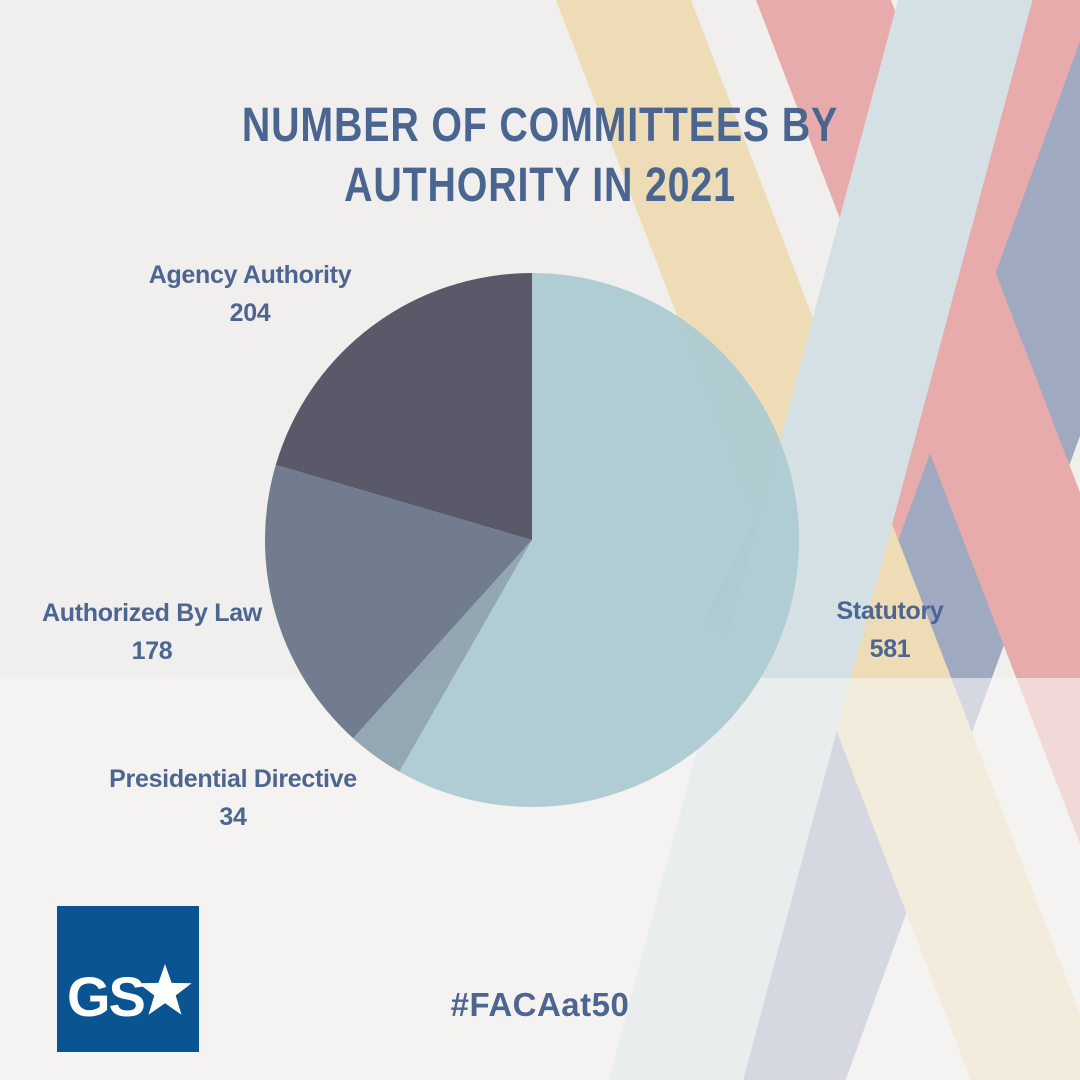  What do you see at coordinates (250, 313) in the screenshot?
I see `label-value: 204` at bounding box center [250, 313].